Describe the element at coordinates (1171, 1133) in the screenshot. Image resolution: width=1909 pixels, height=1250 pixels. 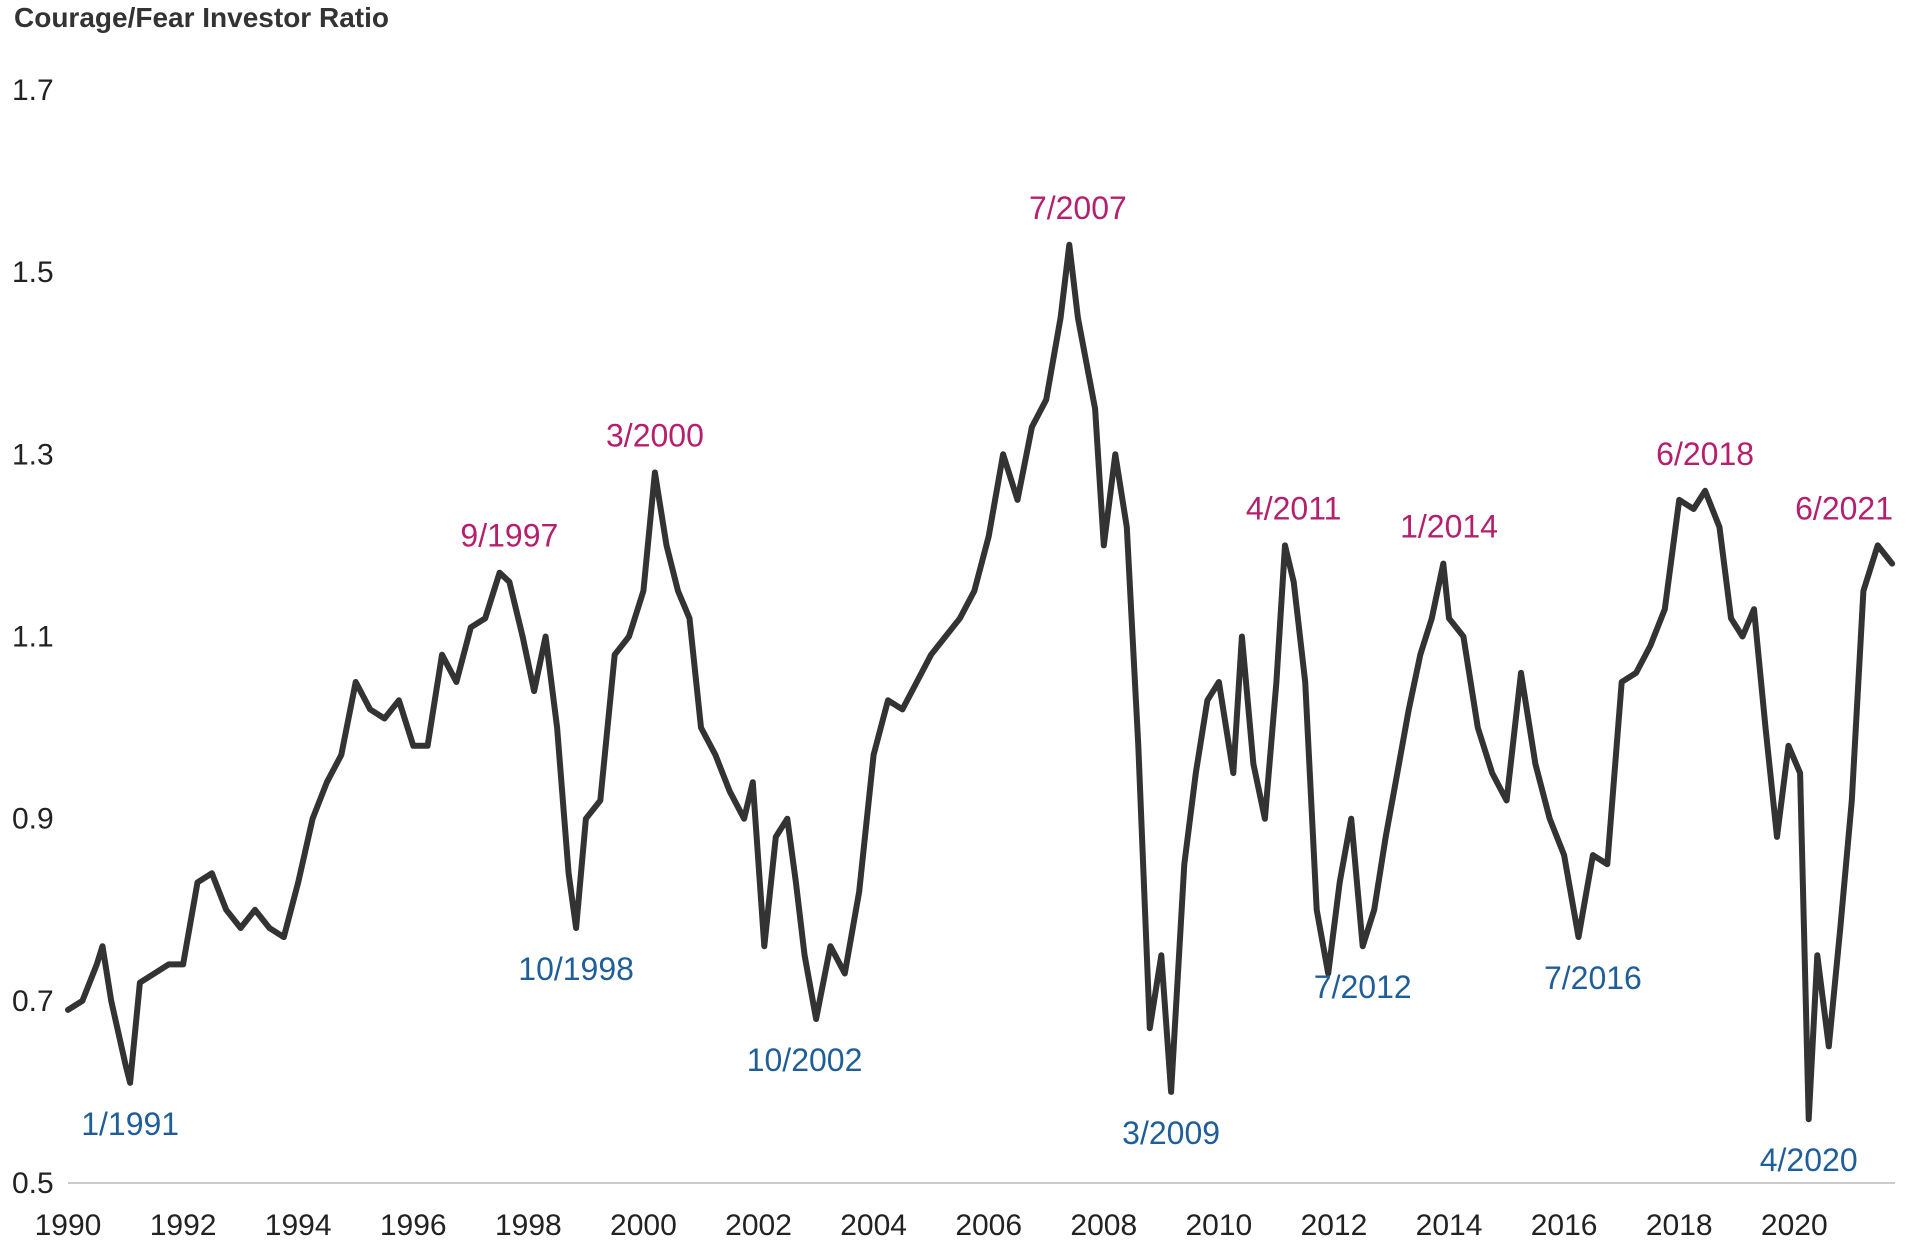
I see `trough-label-3-2009: 3/2009` at that location.